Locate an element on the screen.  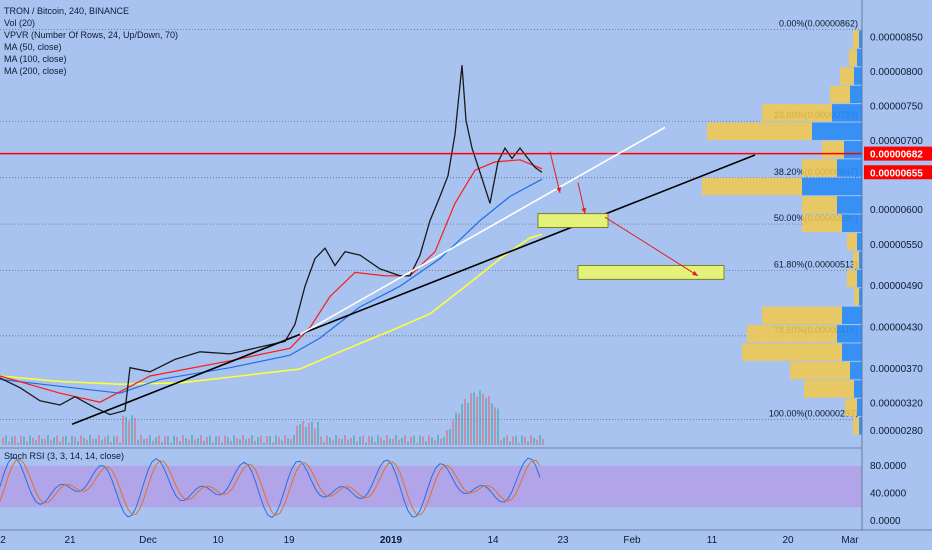
time-tick-3: 10 is located at coordinates (218, 540).